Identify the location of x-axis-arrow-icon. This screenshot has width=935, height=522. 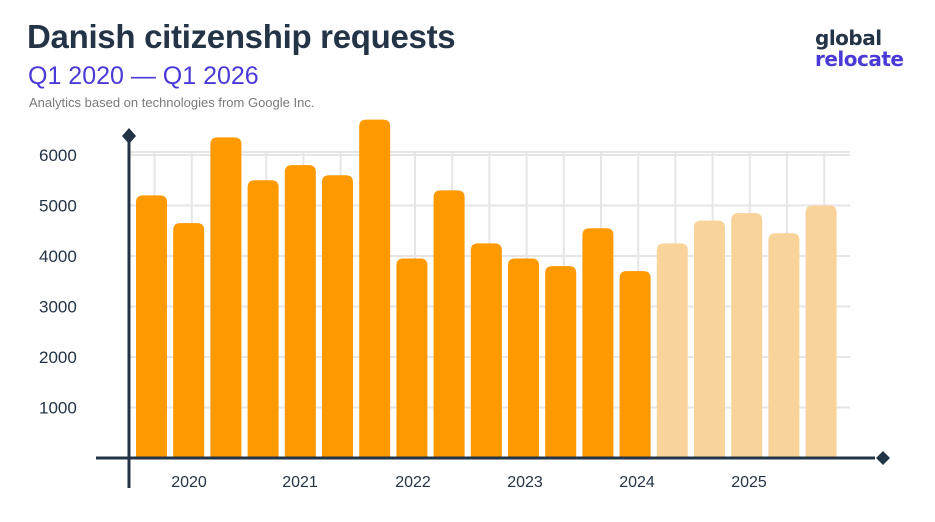
(883, 458).